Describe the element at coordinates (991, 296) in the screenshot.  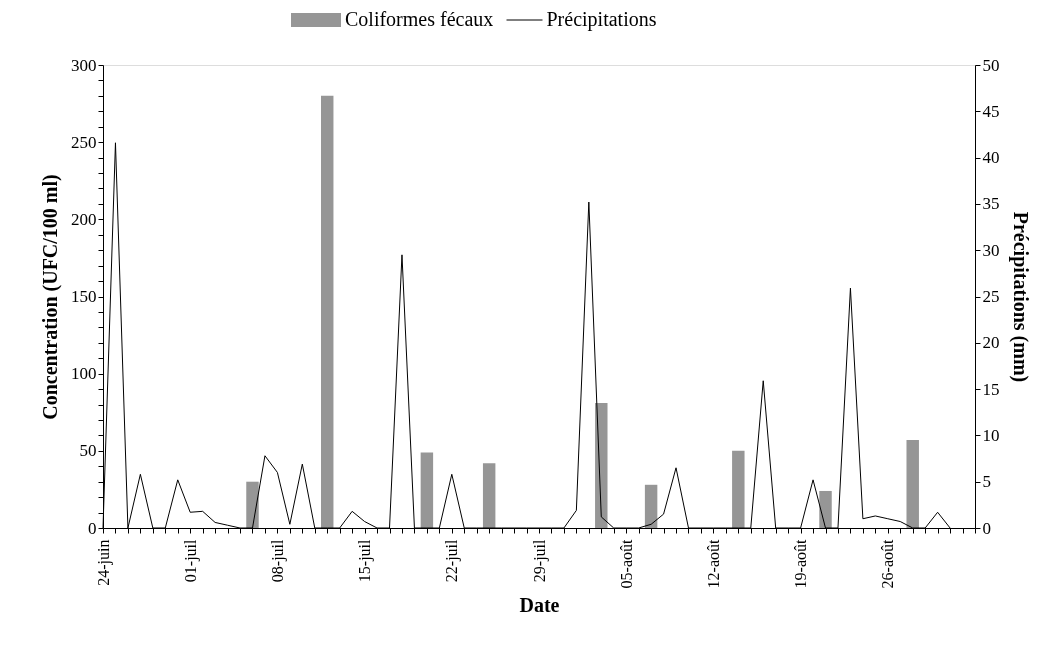
I see `y2-tick-label: 25` at that location.